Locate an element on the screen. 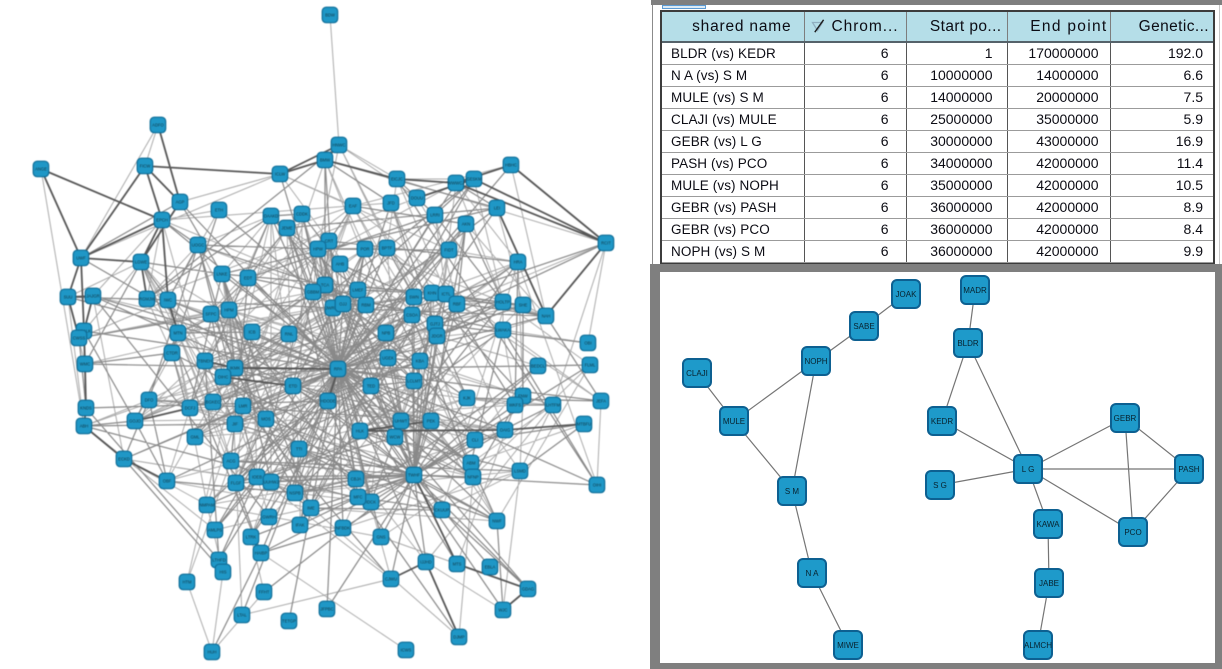 The image size is (1222, 669). svg-text: RPA is located at coordinates (338, 369).